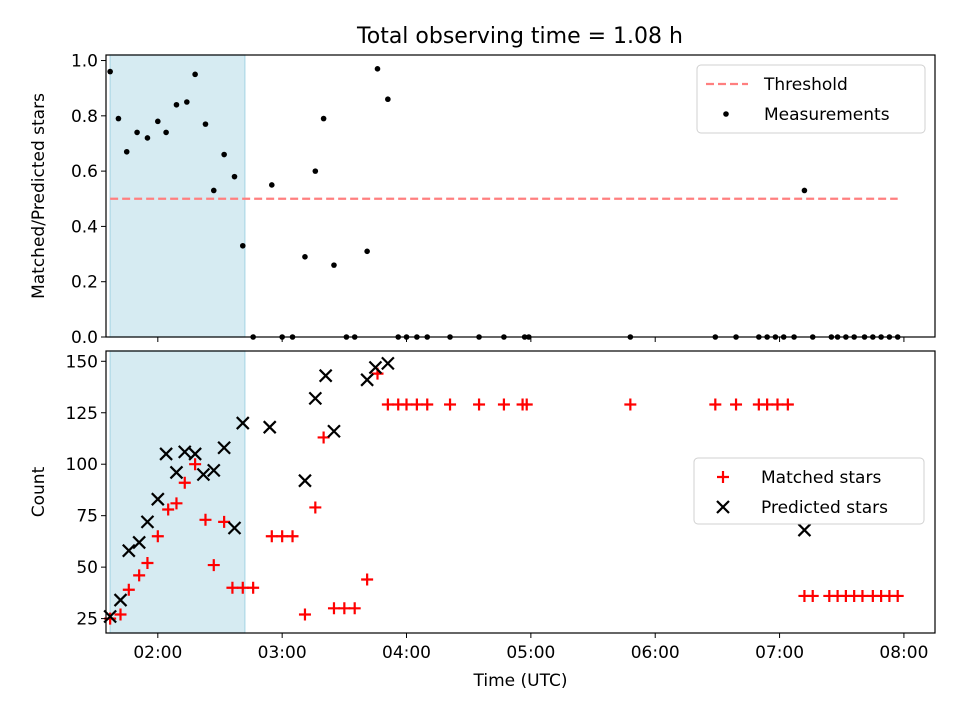 The height and width of the screenshot is (720, 960). Describe the element at coordinates (177, 492) in the screenshot. I see `shaded-interval` at that location.